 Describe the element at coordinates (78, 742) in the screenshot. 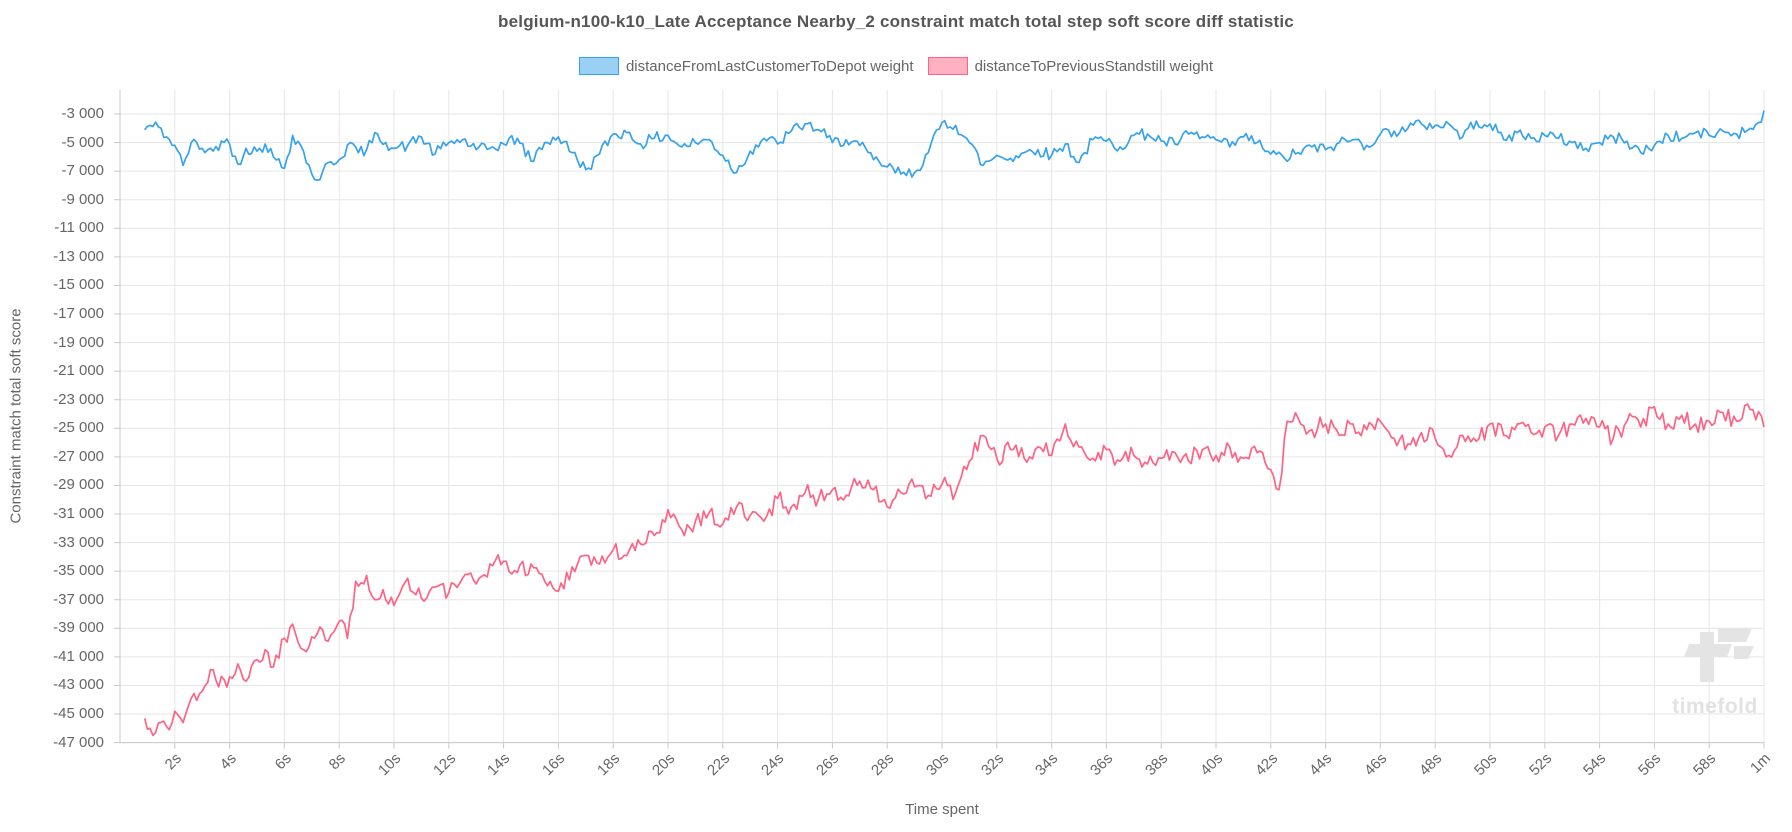

I see `y-tick-label: -47 000` at that location.